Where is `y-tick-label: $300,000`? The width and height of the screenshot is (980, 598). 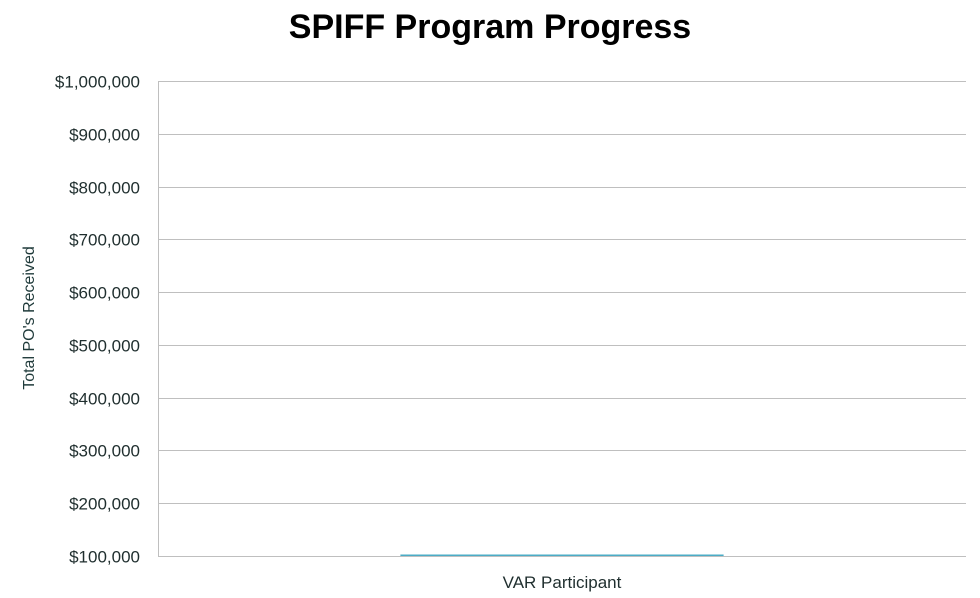 y-tick-label: $300,000 is located at coordinates (104, 451).